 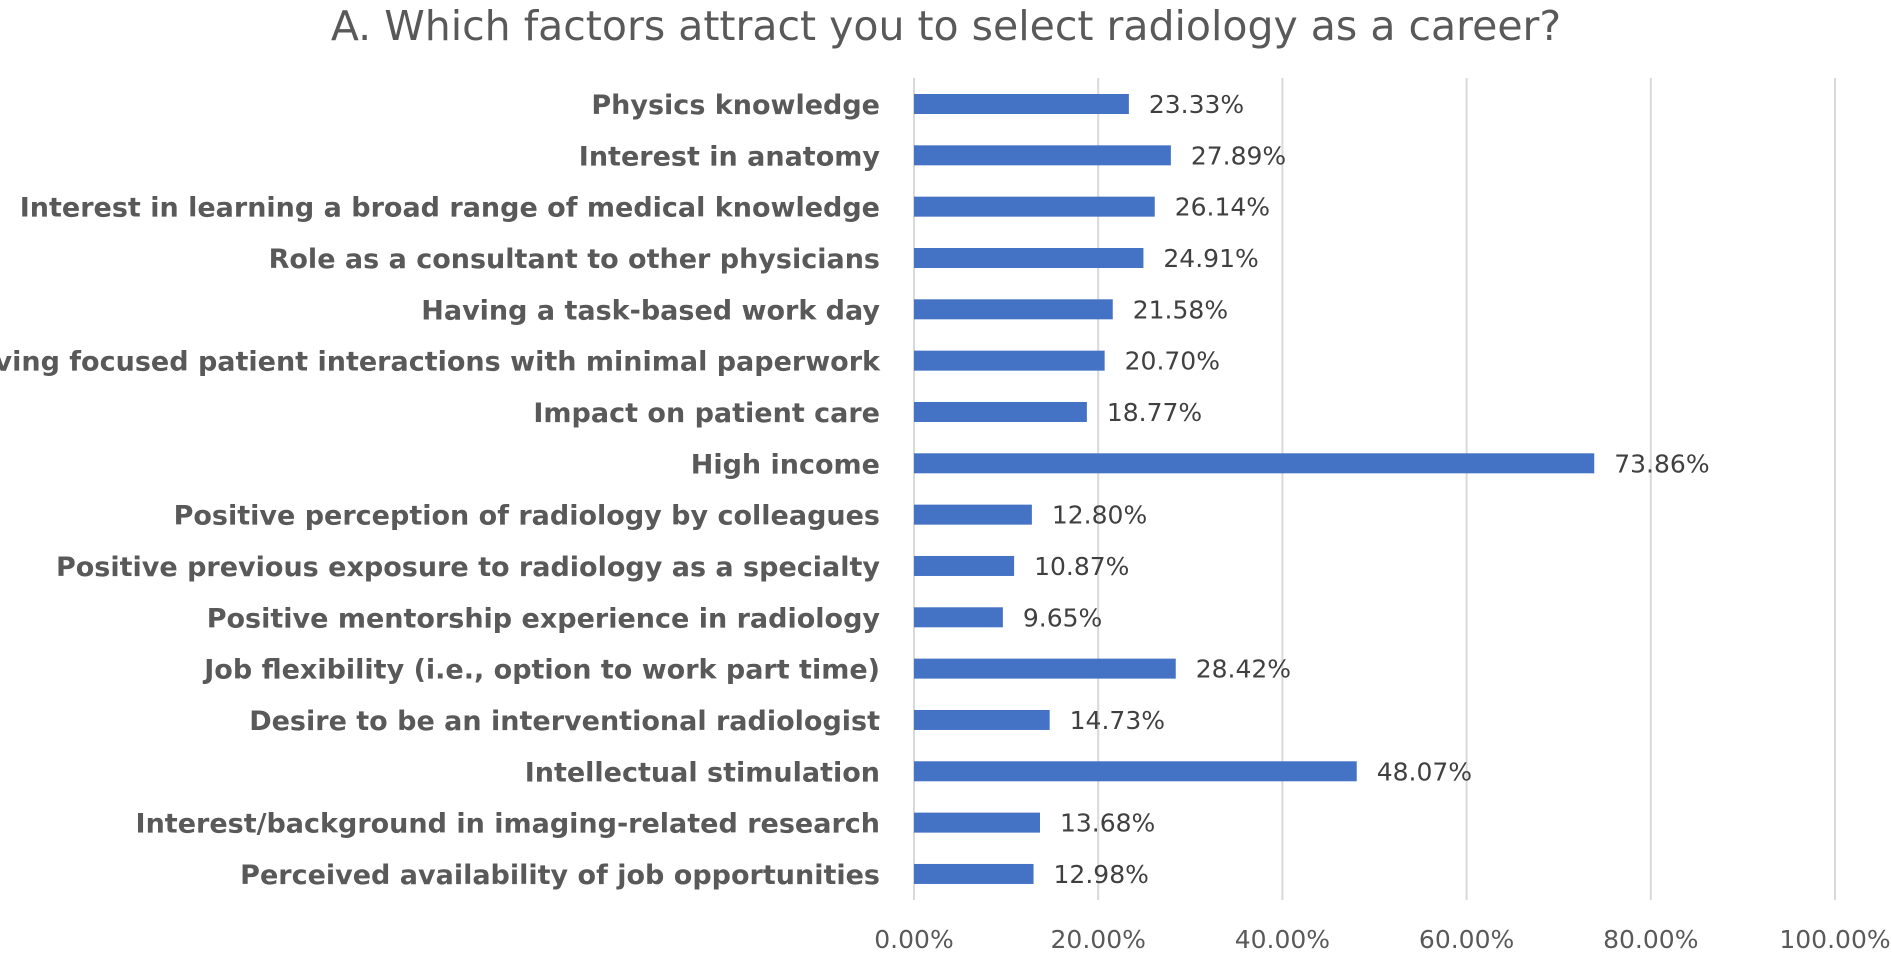 What do you see at coordinates (785, 464) in the screenshot?
I see `category-label: High income` at bounding box center [785, 464].